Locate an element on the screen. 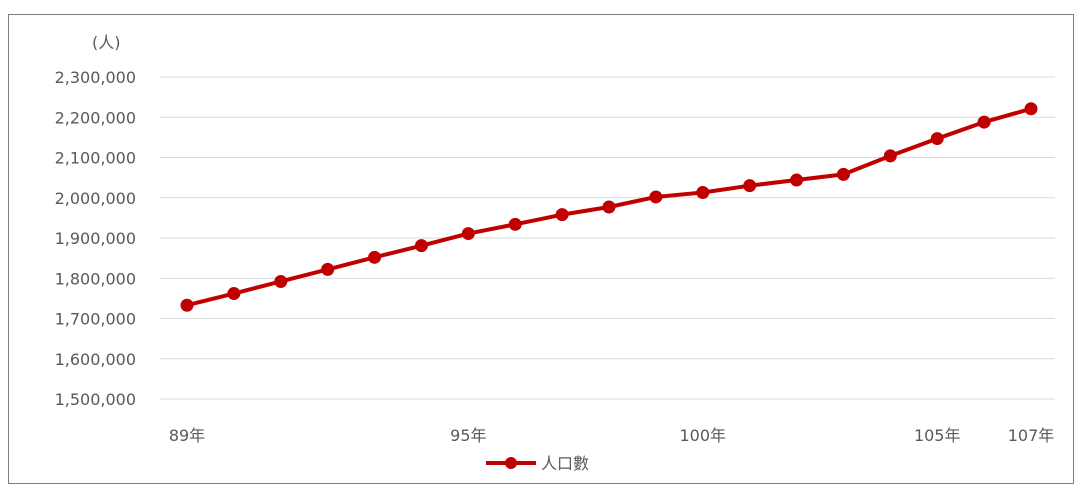 The image size is (1076, 484). y-tick-label: 2,300,000 is located at coordinates (95, 77).